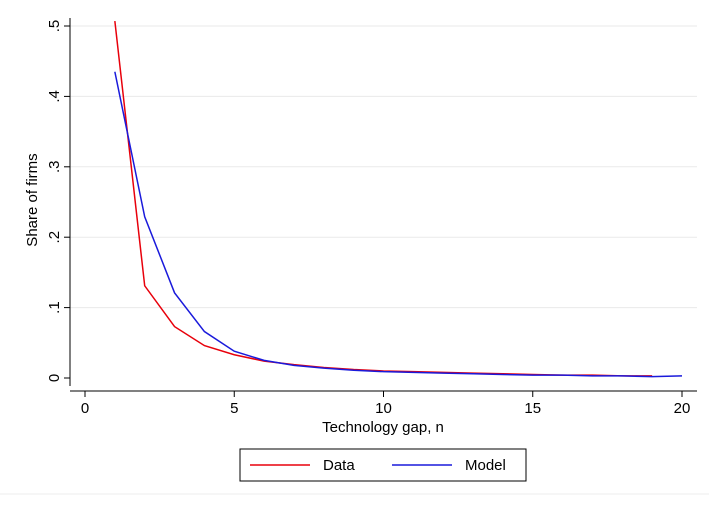 Image resolution: width=709 pixels, height=508 pixels. I want to click on y-tick-label: .3, so click(54, 167).